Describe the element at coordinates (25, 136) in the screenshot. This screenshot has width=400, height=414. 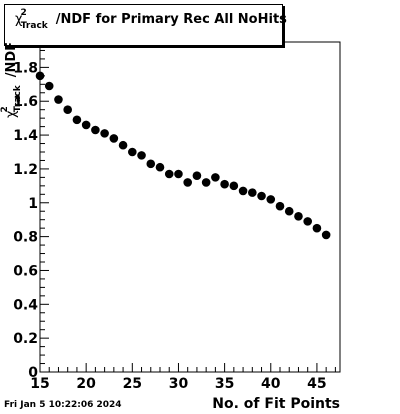
I see `y-tick-label: 1.4` at that location.